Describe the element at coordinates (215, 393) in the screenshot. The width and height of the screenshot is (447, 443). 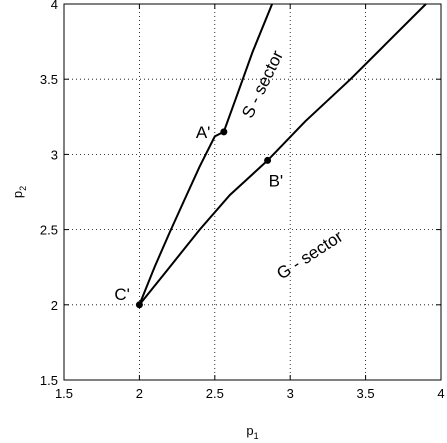
I see `x-tick-label: 2.5` at that location.